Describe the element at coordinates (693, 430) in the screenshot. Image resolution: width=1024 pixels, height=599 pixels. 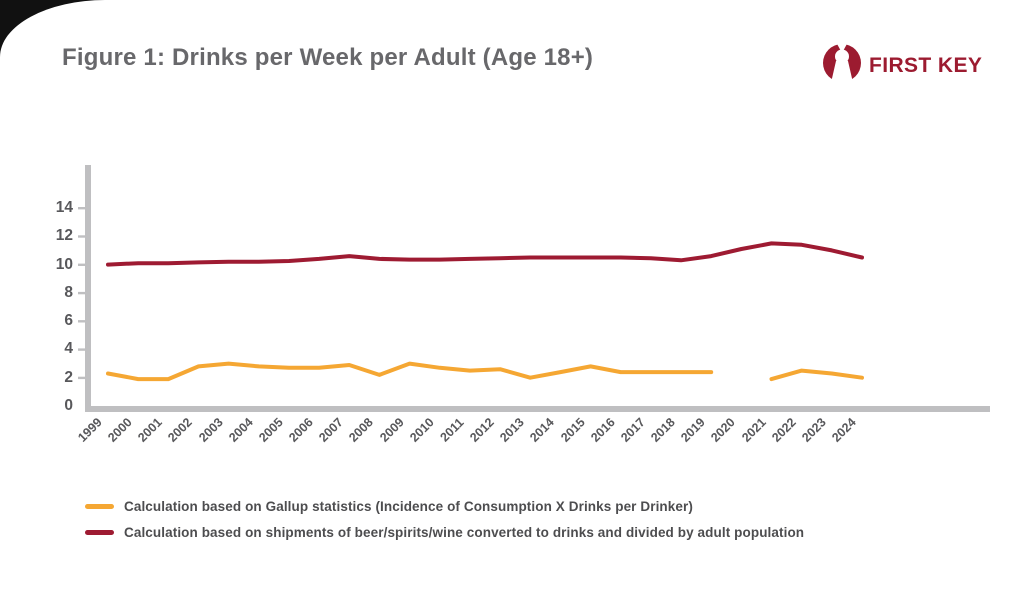
I see `x-axis-label: 2019` at that location.